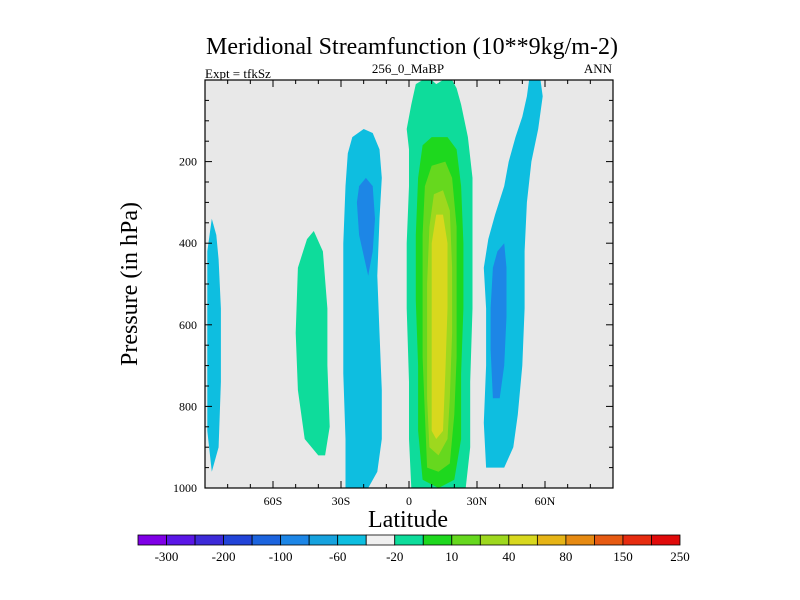  What do you see at coordinates (224, 556) in the screenshot?
I see `colorbar-label: -200` at bounding box center [224, 556].